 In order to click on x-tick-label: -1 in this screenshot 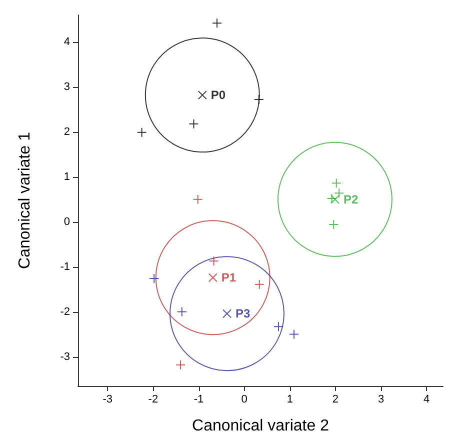, I will do `click(199, 400)`.